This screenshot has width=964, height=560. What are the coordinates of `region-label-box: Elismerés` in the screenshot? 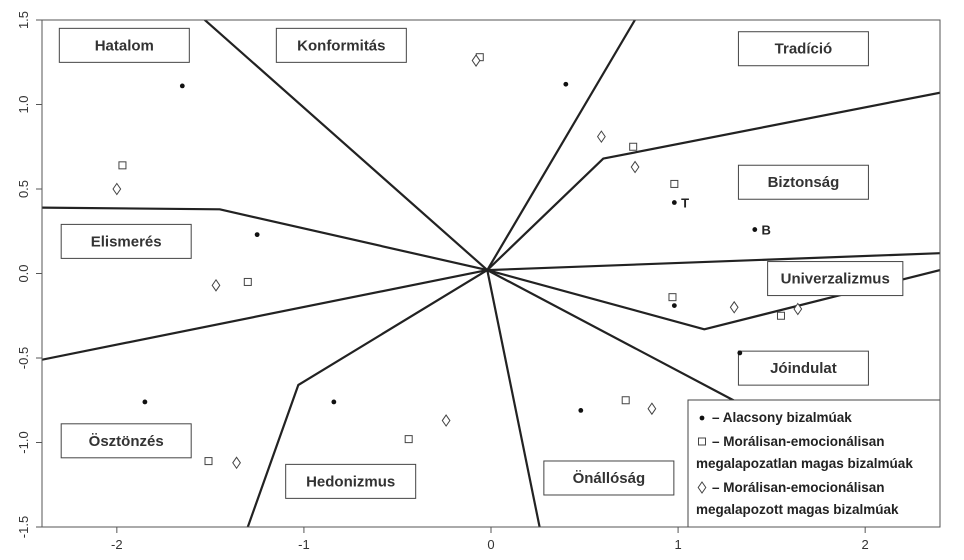 It's located at (126, 241).